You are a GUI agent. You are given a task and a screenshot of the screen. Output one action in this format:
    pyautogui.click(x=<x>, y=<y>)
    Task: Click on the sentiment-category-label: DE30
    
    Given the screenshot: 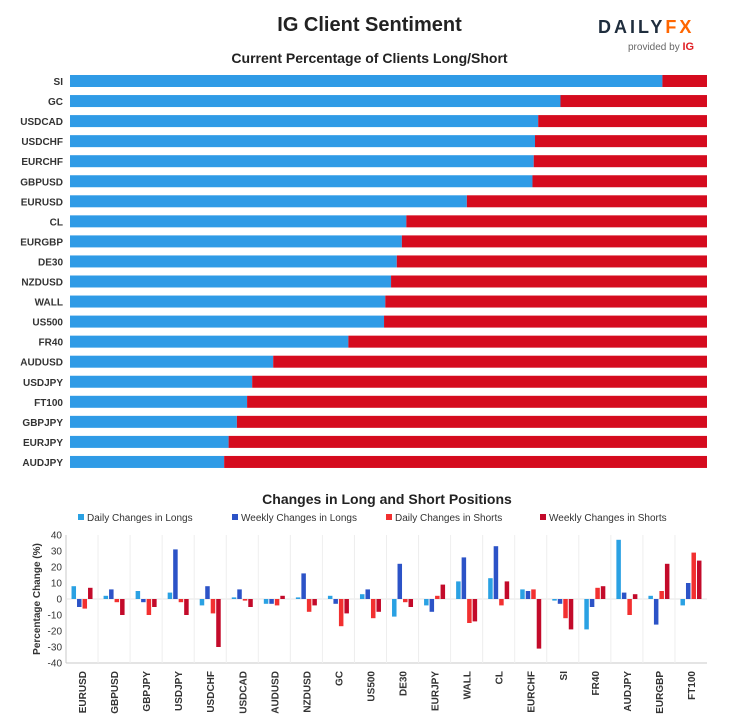 What is the action you would take?
    pyautogui.click(x=50, y=262)
    